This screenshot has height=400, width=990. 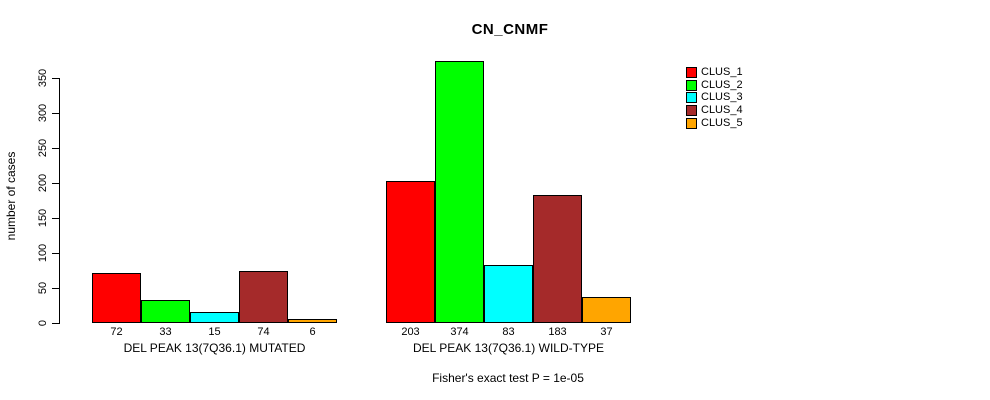 What do you see at coordinates (722, 97) in the screenshot?
I see `legend-label-clus_3: CLUS_3` at bounding box center [722, 97].